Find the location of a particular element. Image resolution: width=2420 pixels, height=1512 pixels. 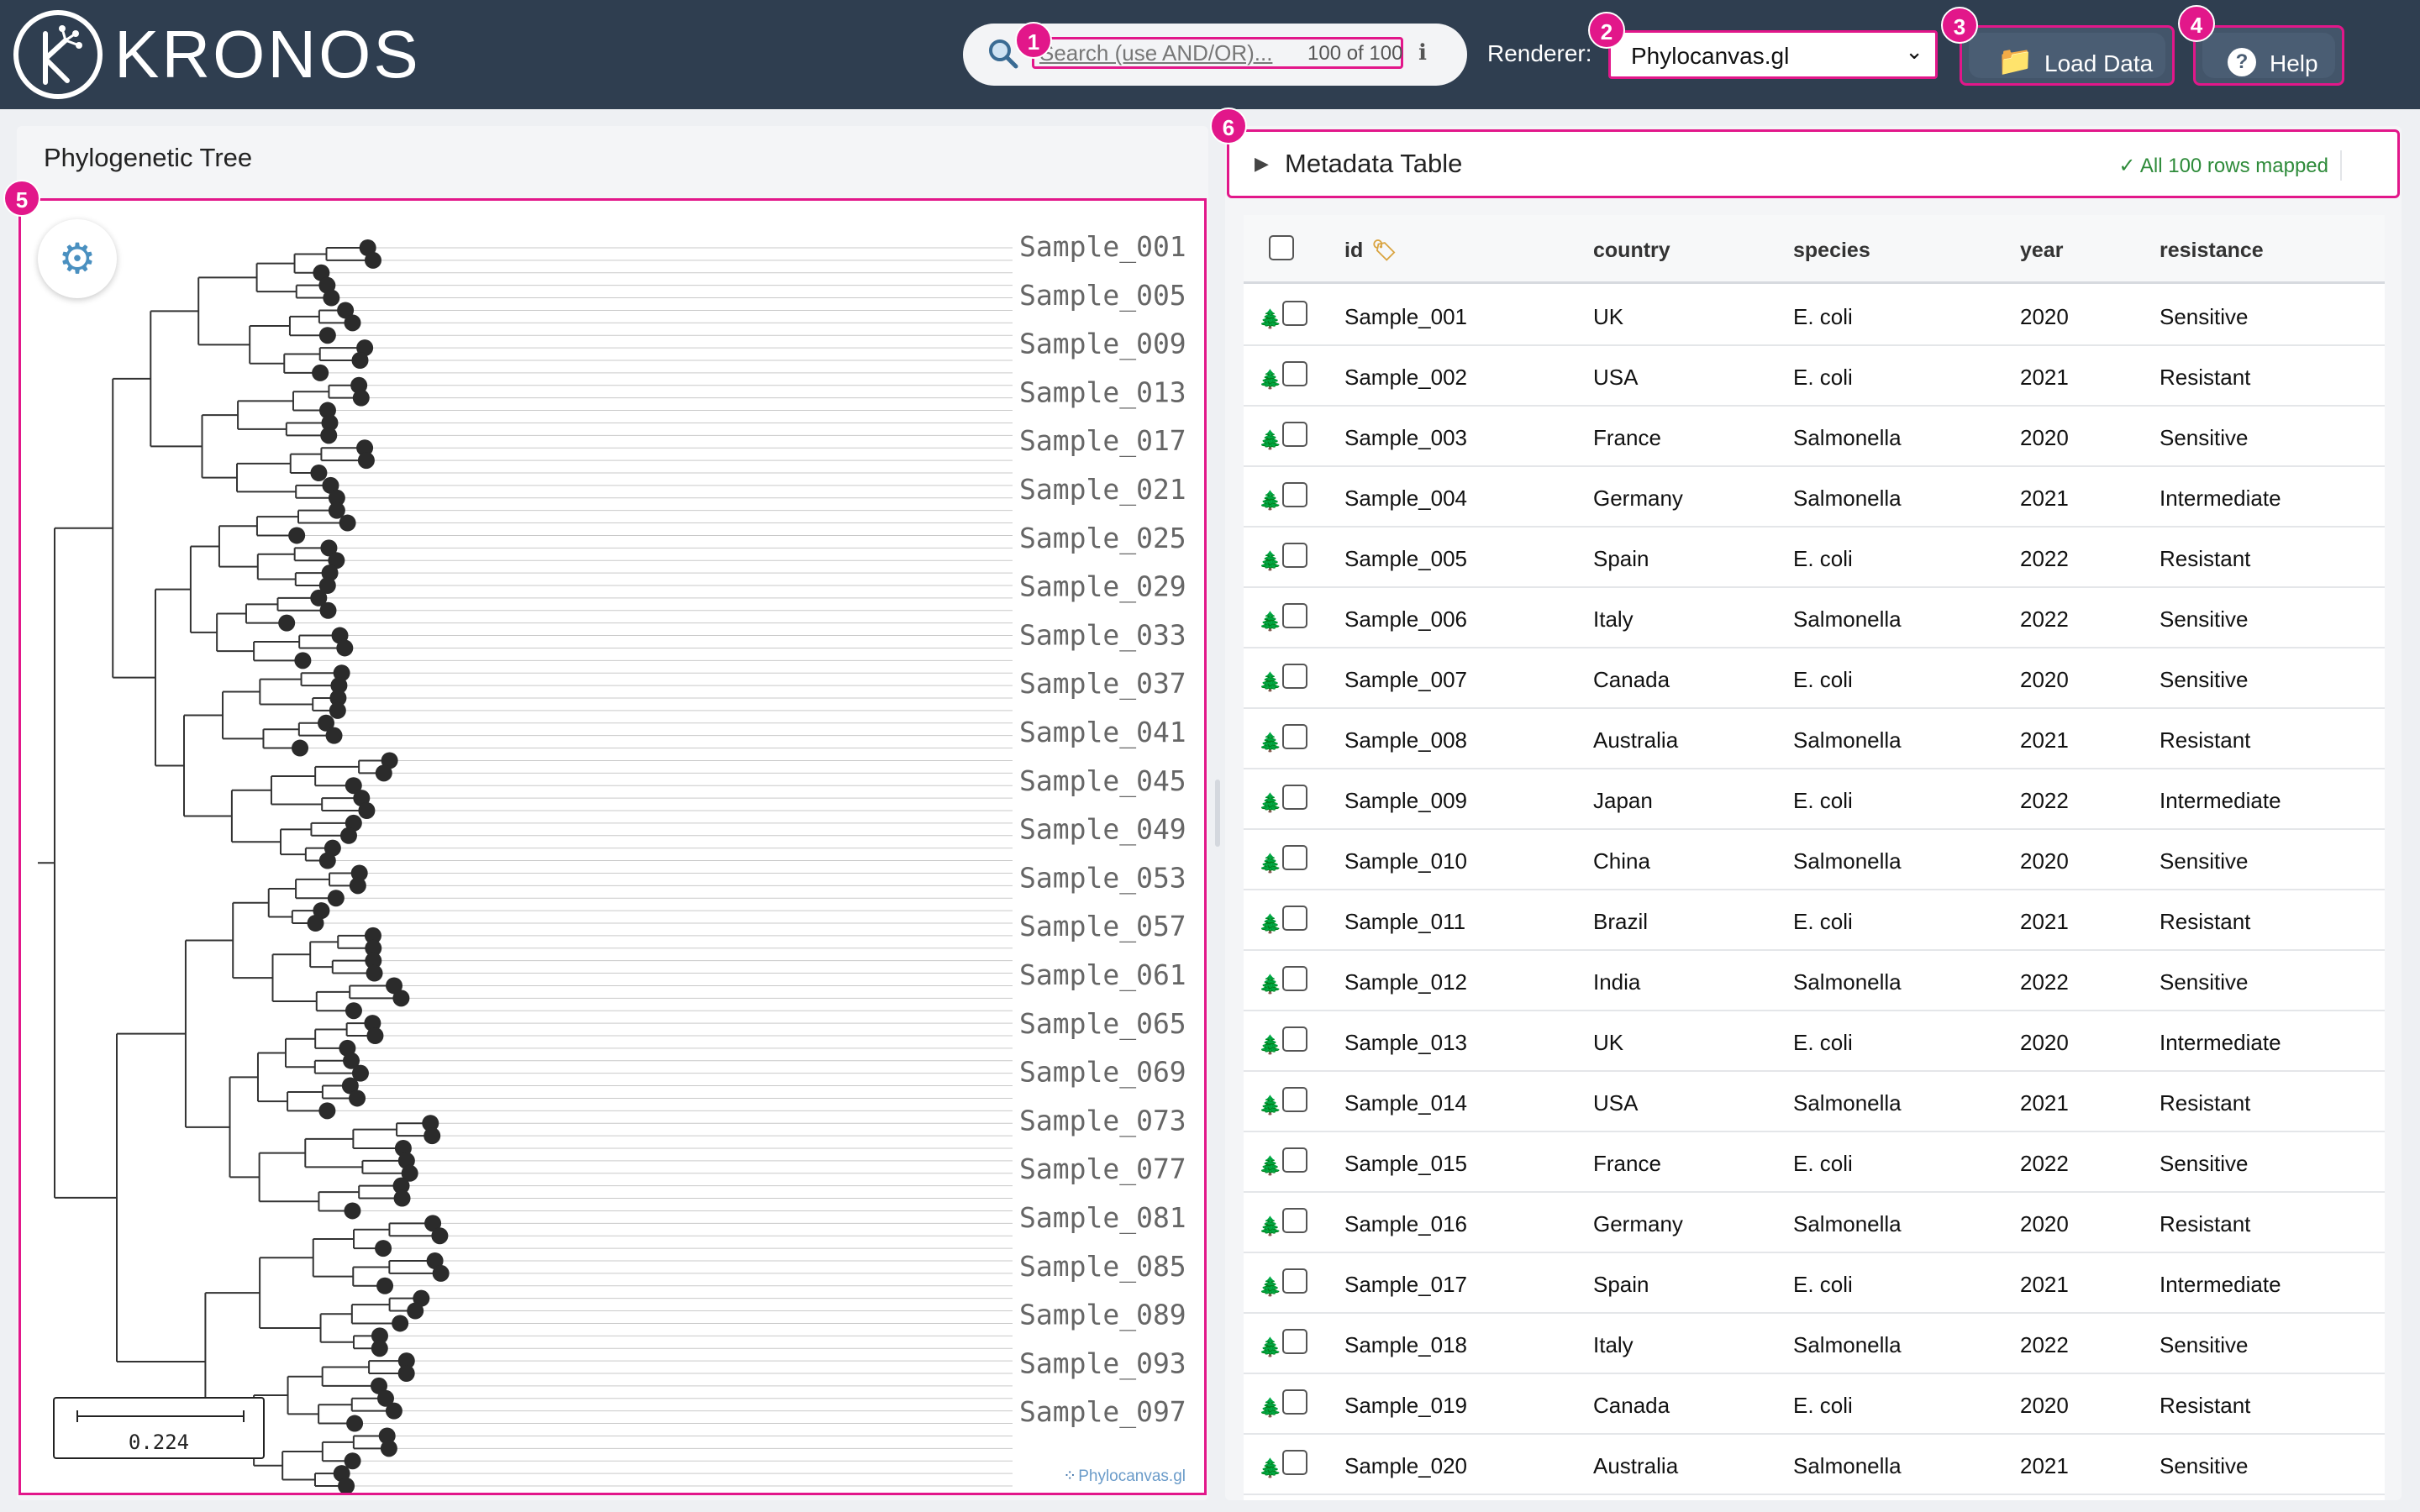

table-row: 🌲 Sample_003 France Salmonella 2020 Sensitive is located at coordinates (1814, 437).